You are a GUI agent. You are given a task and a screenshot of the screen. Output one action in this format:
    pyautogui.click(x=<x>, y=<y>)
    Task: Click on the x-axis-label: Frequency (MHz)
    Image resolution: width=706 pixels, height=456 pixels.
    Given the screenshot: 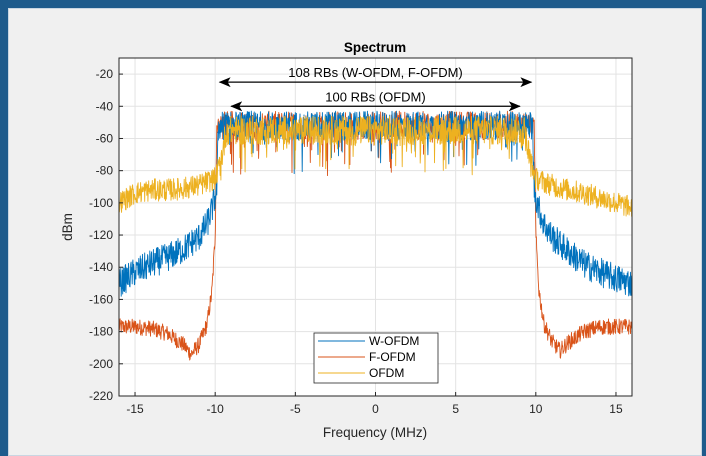 What is the action you would take?
    pyautogui.click(x=375, y=432)
    